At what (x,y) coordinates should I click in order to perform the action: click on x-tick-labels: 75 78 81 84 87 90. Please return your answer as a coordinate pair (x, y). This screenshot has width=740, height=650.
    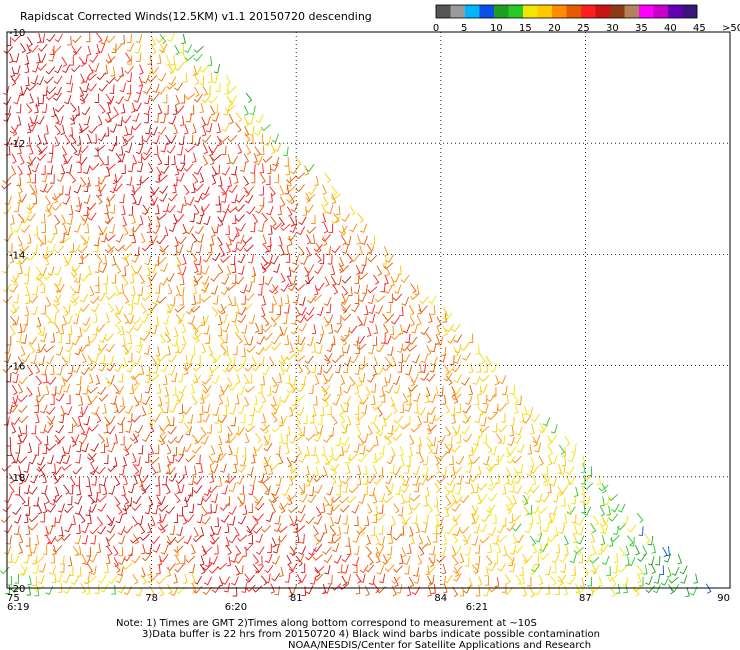
    Looking at the image, I should click on (368, 598).